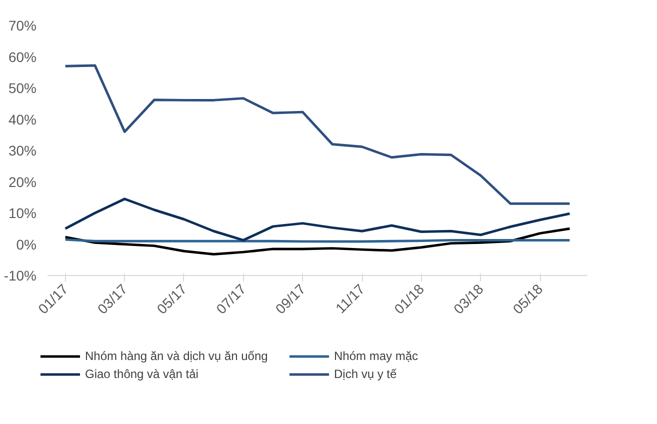  What do you see at coordinates (142, 374) in the screenshot?
I see `legend-label: Giao thông và vận tải` at bounding box center [142, 374].